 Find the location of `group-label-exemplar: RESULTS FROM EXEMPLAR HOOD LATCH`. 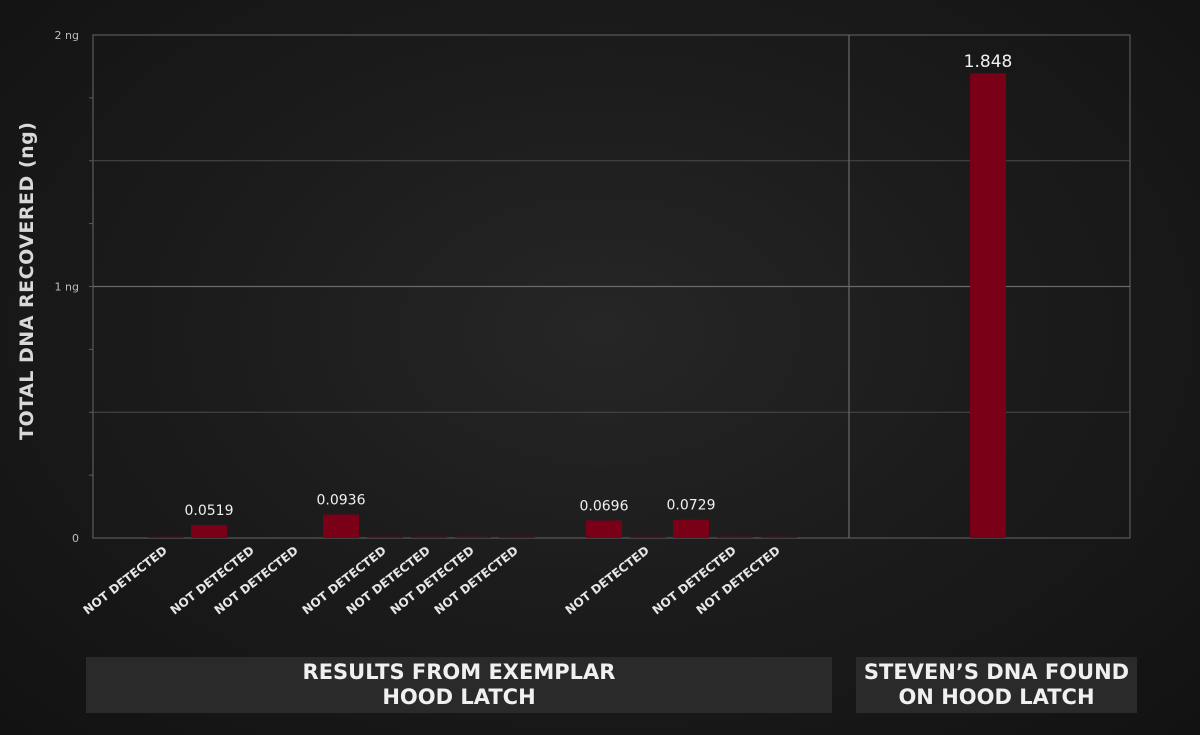

group-label-exemplar: RESULTS FROM EXEMPLAR HOOD LATCH is located at coordinates (459, 685).